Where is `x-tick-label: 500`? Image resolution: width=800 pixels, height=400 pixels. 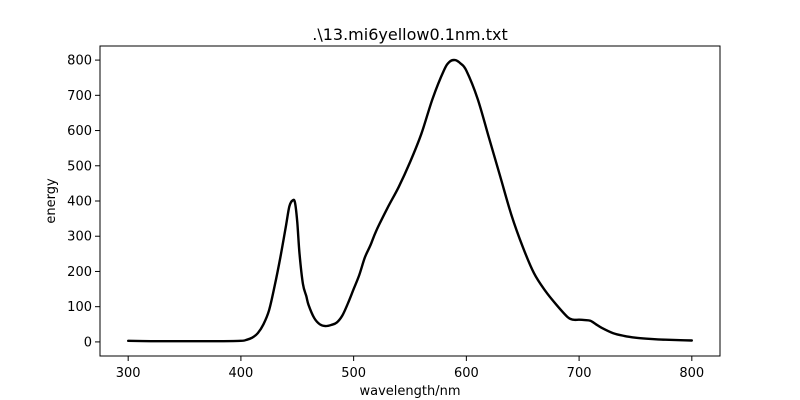 x-tick-label: 500 is located at coordinates (353, 373).